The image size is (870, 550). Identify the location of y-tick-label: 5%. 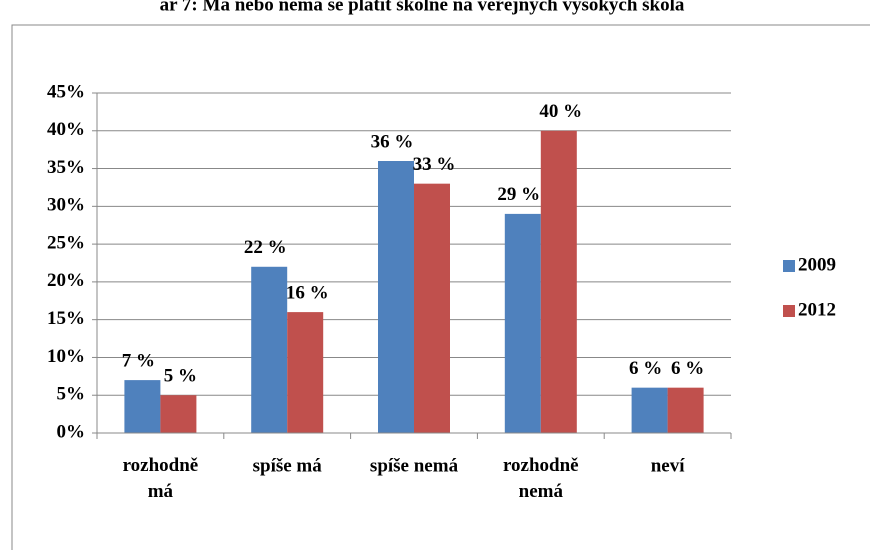
(71, 394).